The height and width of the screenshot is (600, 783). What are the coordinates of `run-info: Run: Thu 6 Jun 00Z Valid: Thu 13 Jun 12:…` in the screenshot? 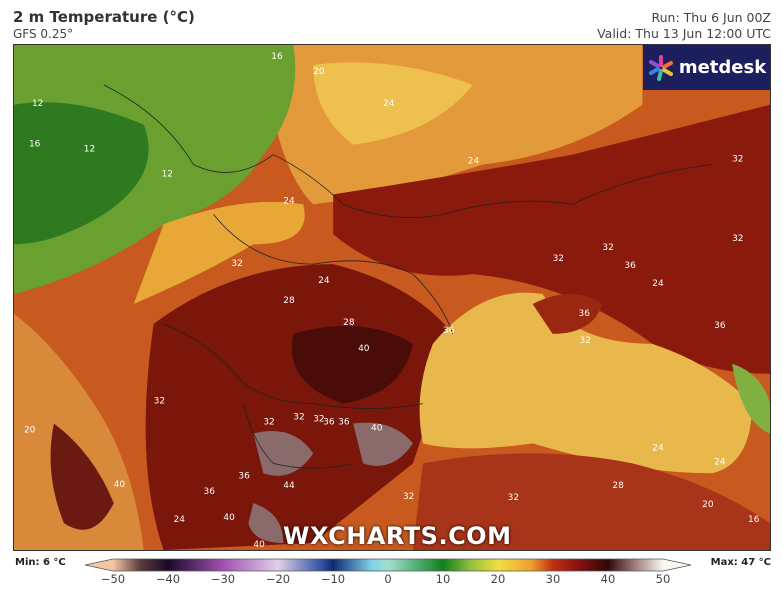 It's located at (684, 26).